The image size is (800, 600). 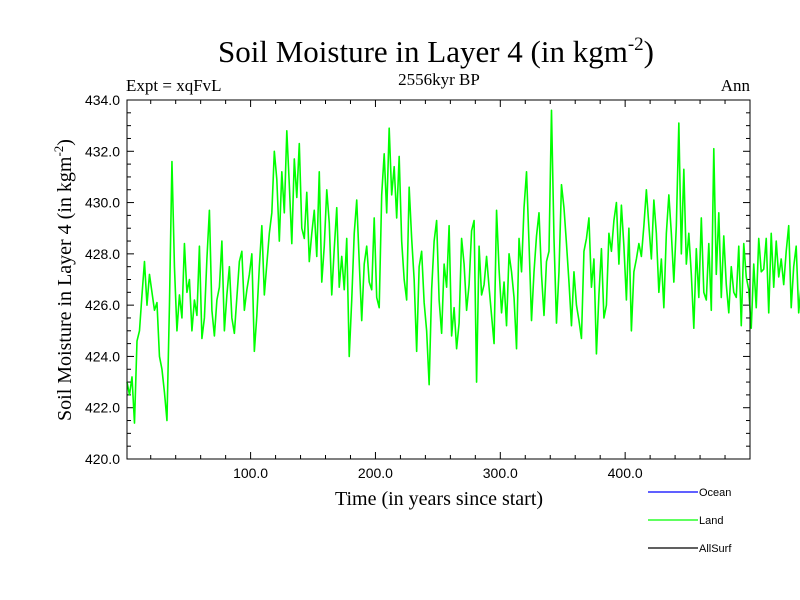 I want to click on x-axis-label: Time (in years since start), so click(x=439, y=499).